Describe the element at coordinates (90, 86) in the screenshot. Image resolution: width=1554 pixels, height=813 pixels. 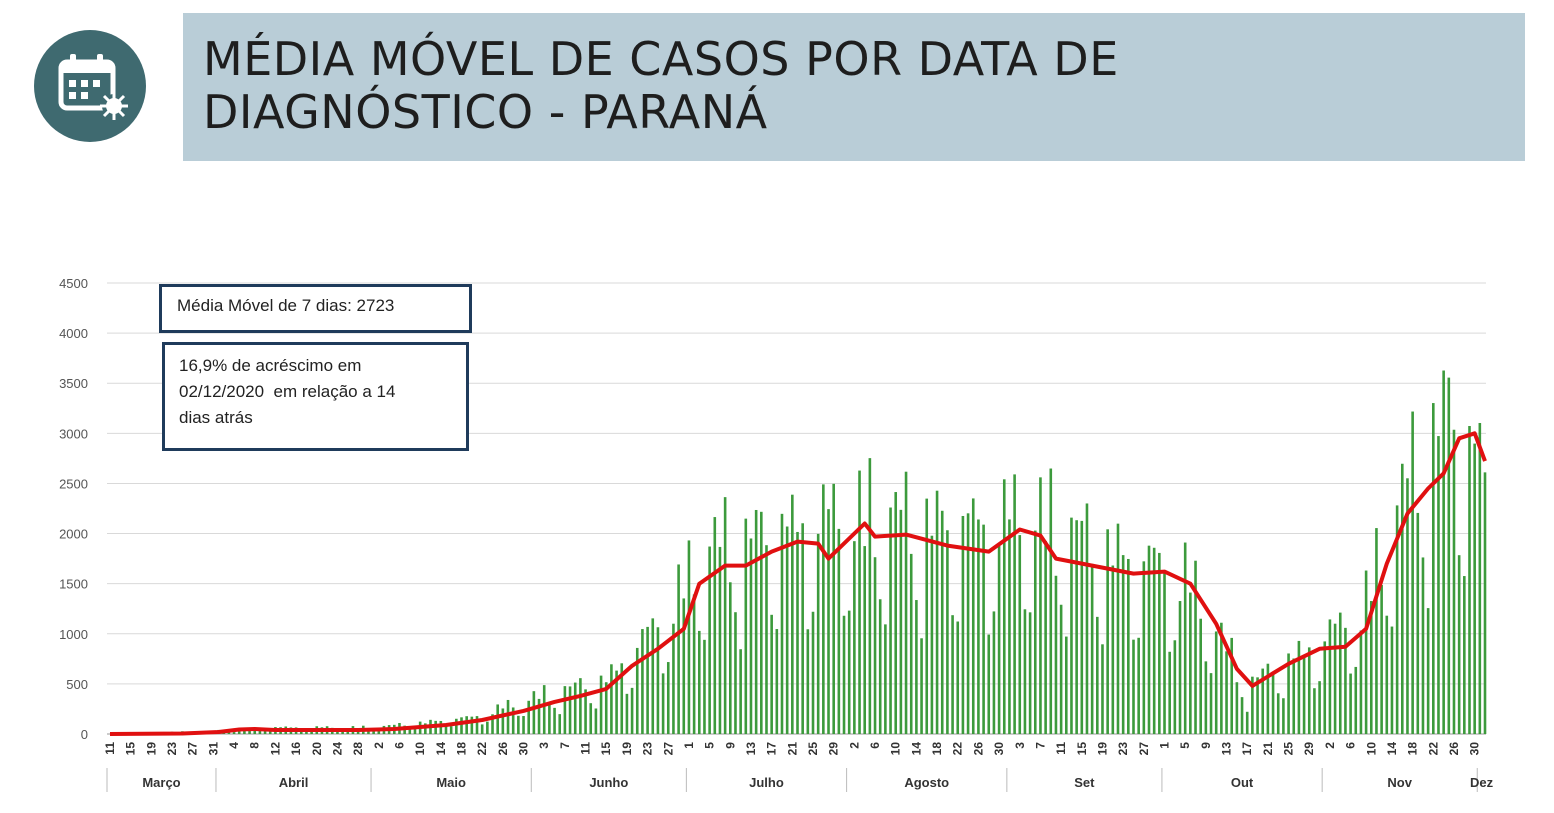
I see `calendar-virus-icon` at that location.